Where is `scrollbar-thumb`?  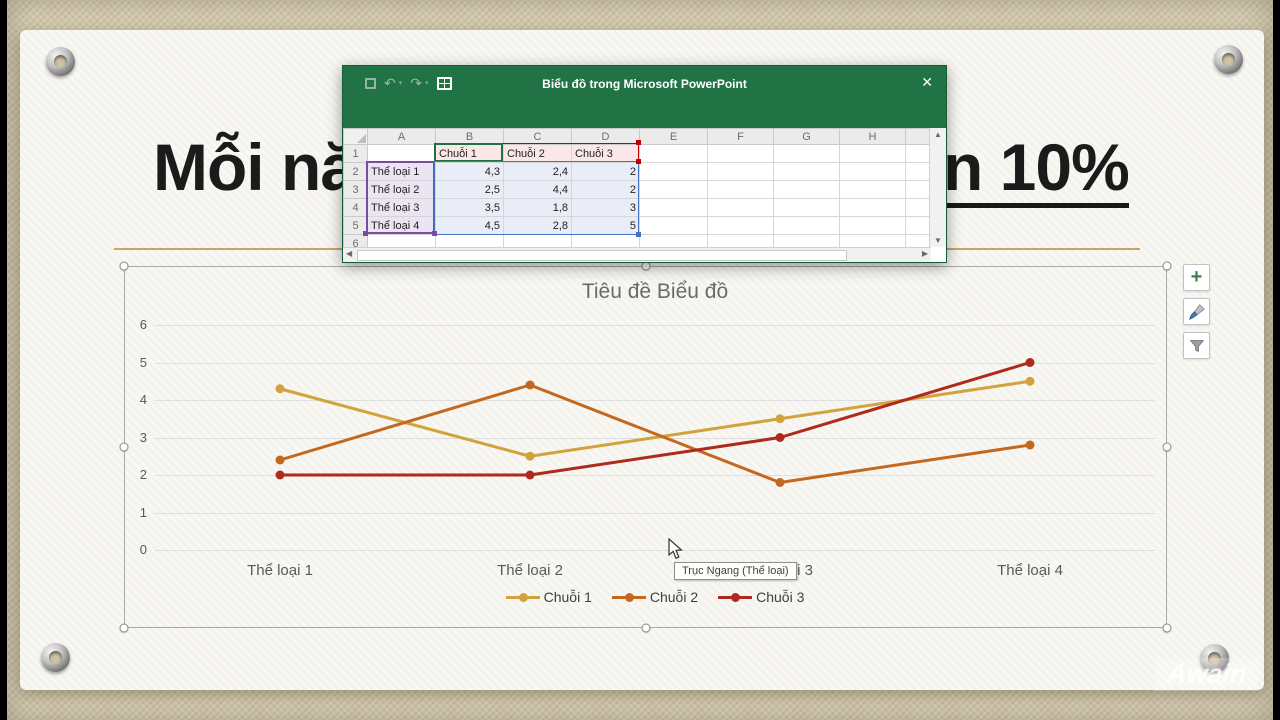 scrollbar-thumb is located at coordinates (602, 255).